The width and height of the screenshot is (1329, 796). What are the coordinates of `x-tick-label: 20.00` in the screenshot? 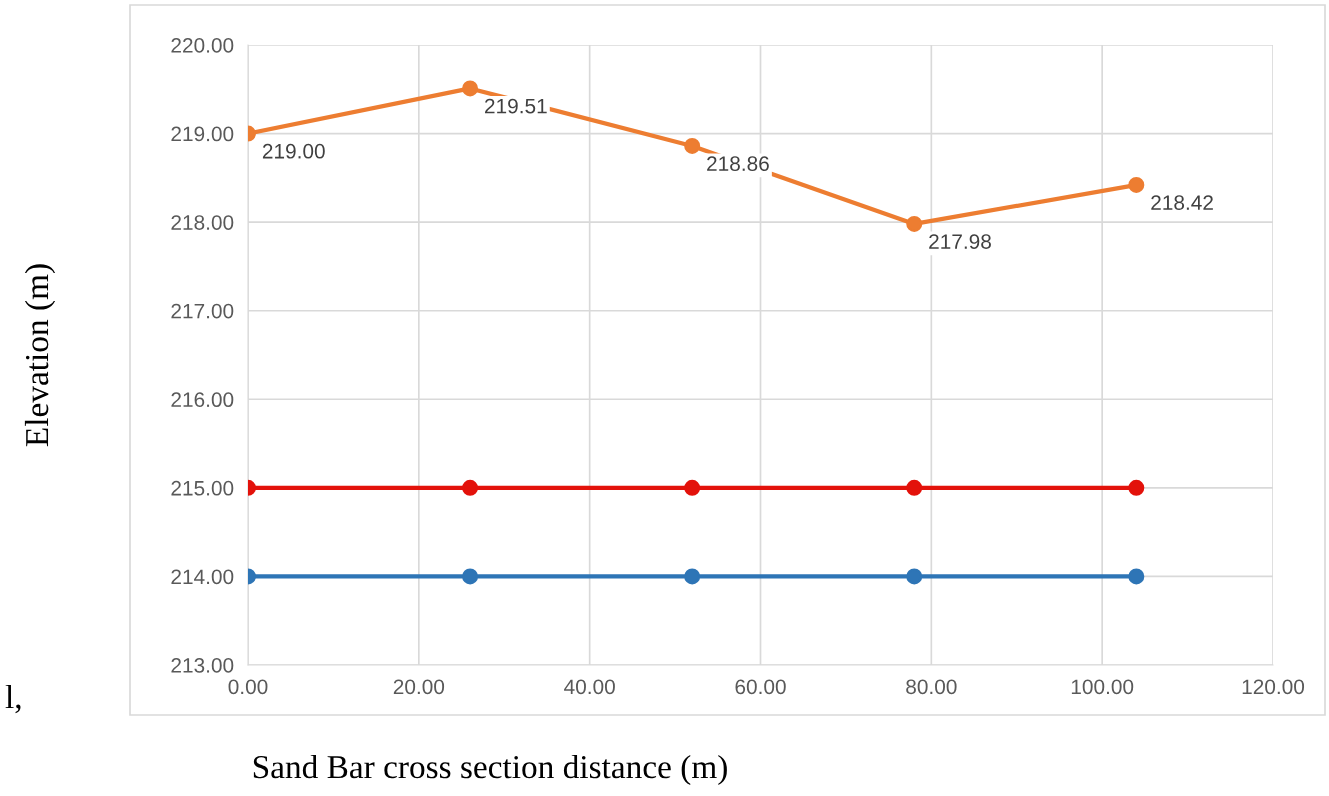 It's located at (419, 687).